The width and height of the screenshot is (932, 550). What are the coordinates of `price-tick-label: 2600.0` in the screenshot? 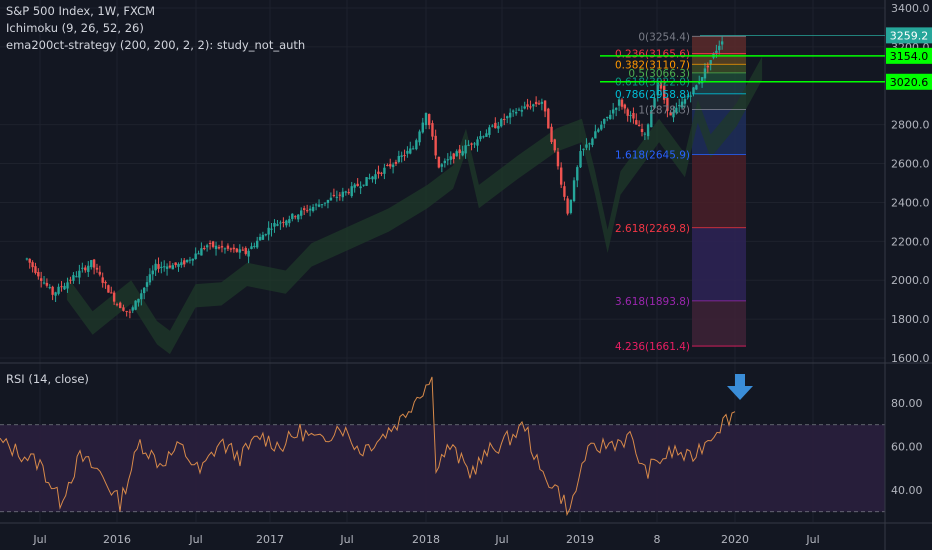 It's located at (910, 164).